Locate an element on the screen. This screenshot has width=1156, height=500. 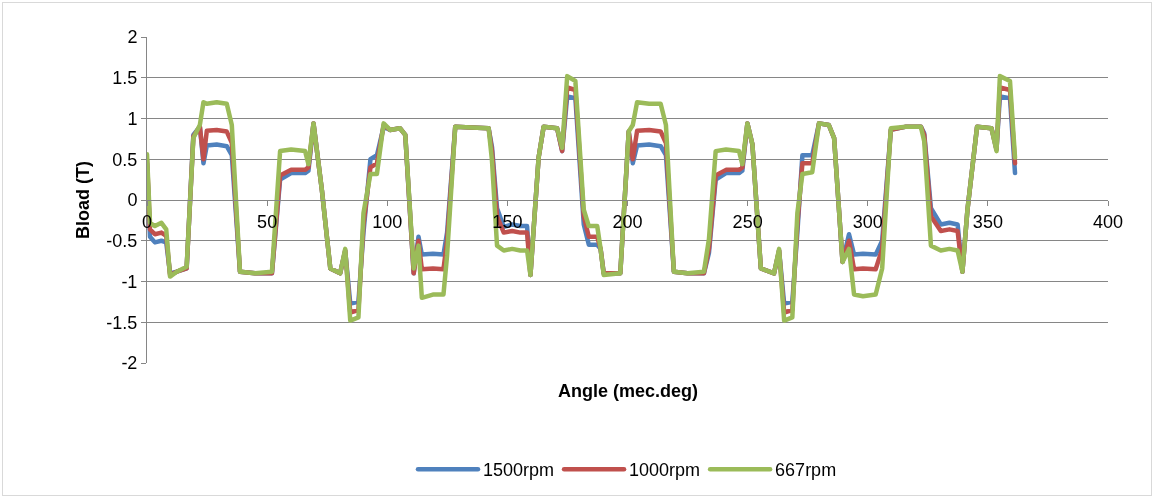
y-tick-label: 0.5 is located at coordinates (125, 159).